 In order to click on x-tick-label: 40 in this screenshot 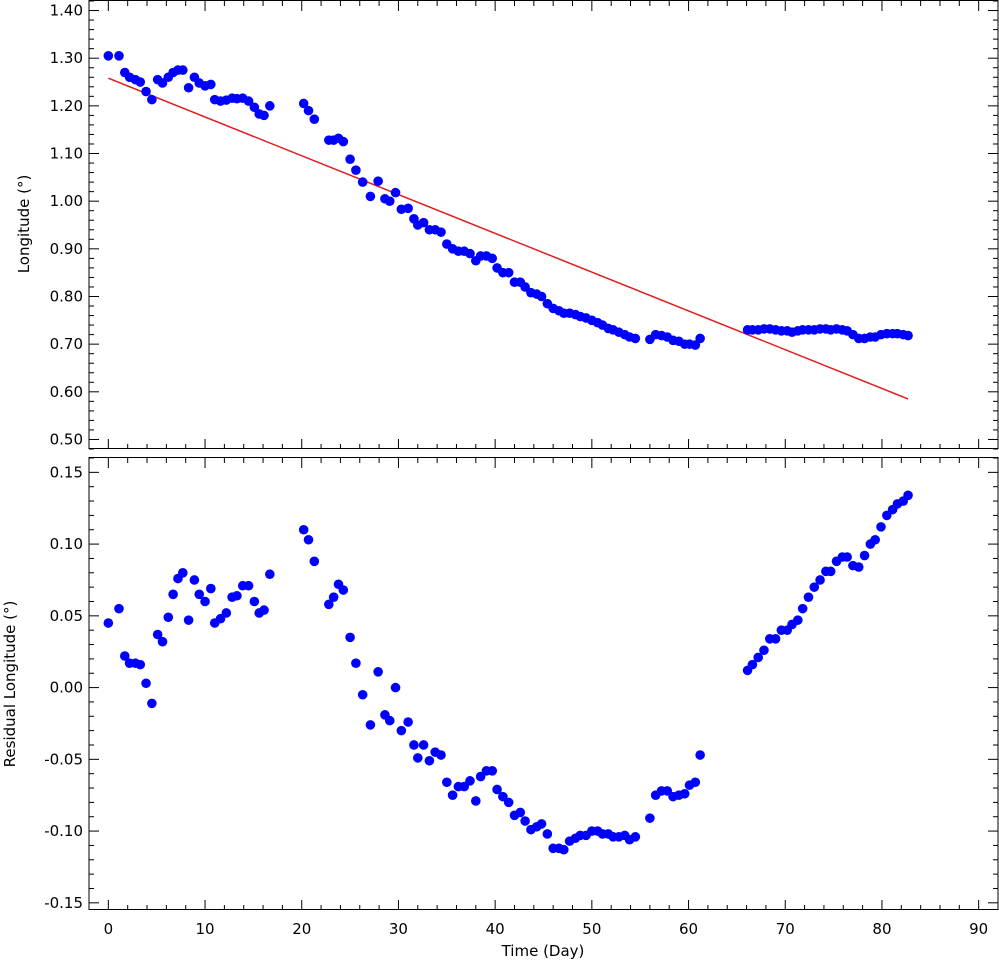, I will do `click(495, 929)`.